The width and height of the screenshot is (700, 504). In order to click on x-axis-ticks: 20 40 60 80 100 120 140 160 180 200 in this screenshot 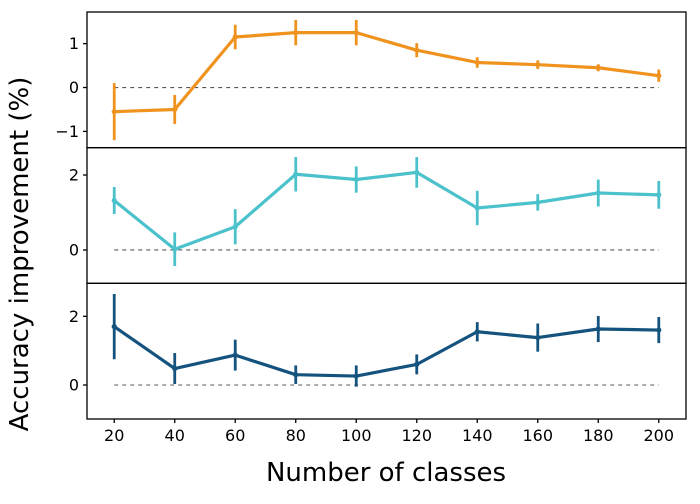, I will do `click(389, 432)`.